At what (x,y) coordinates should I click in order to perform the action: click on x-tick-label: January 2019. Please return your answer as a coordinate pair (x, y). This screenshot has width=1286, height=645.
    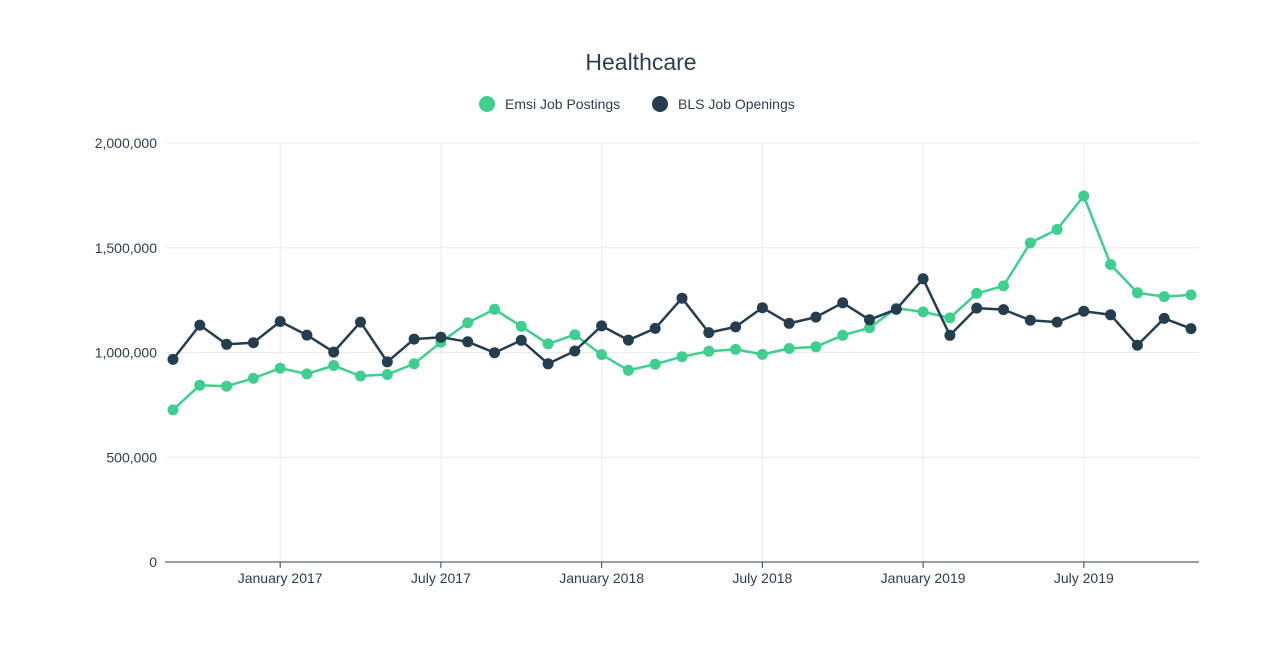
    Looking at the image, I should click on (923, 578).